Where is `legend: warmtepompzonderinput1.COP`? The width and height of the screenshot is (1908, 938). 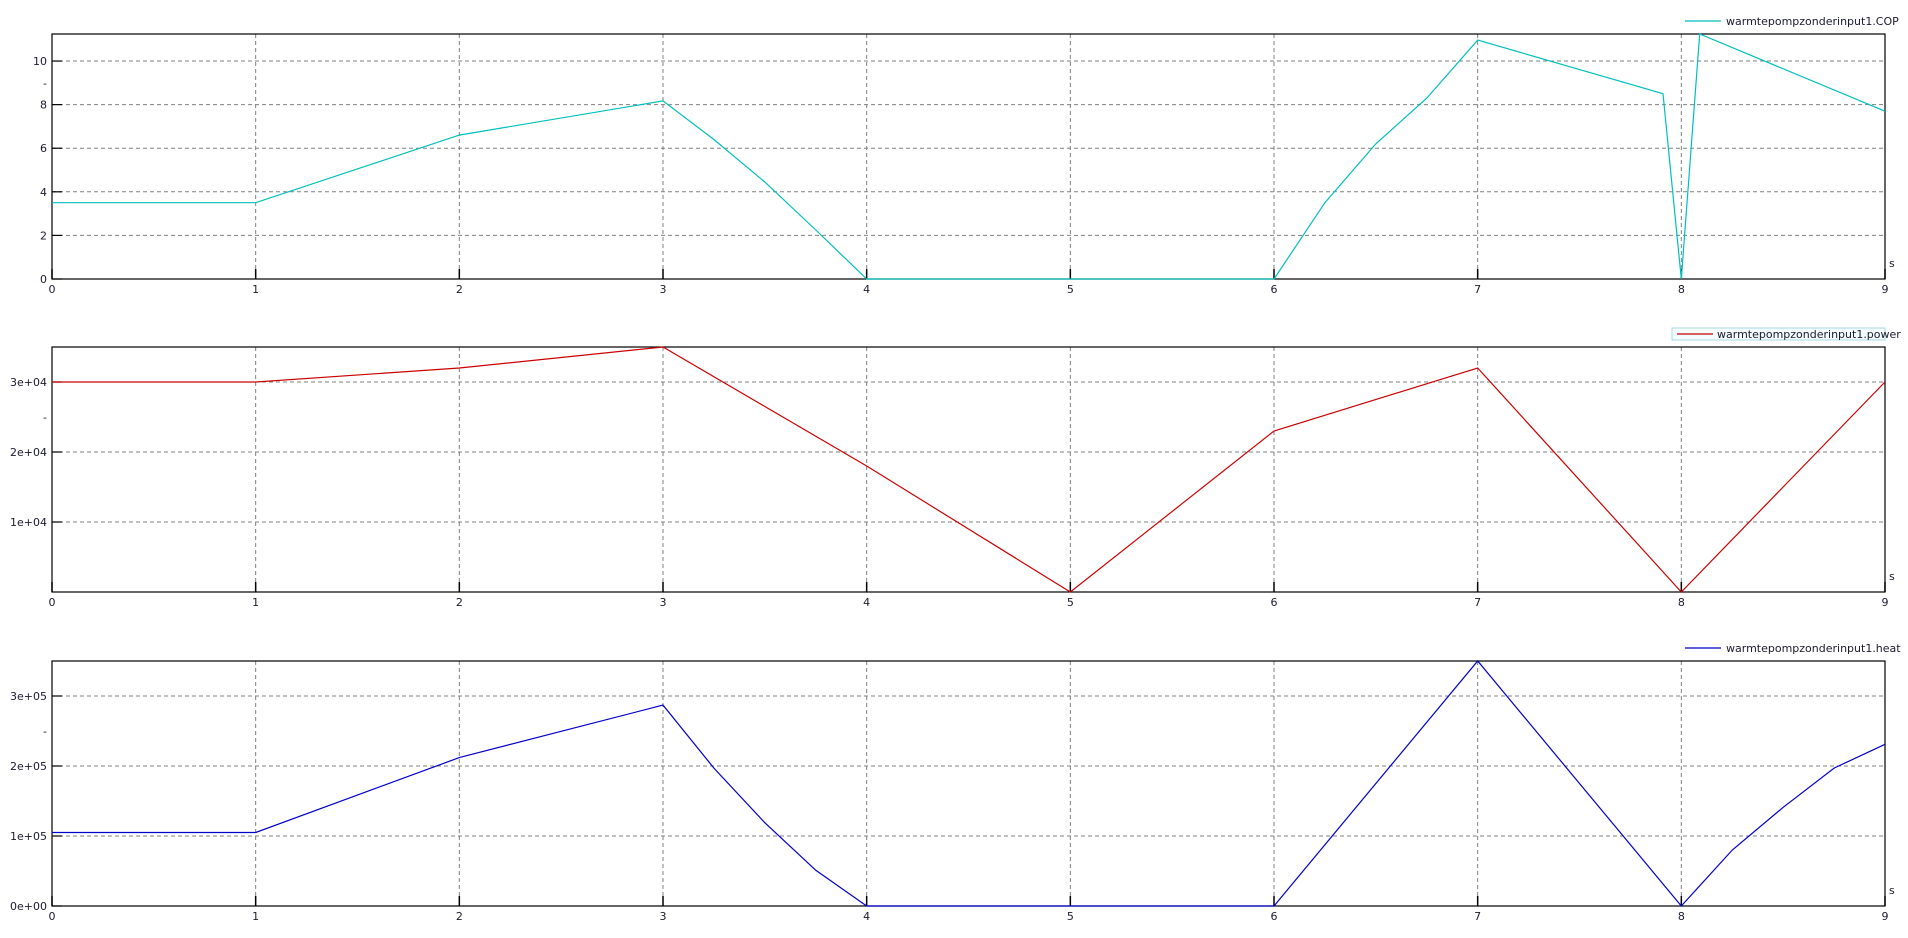
legend: warmtepompzonderinput1.COP is located at coordinates (1792, 21).